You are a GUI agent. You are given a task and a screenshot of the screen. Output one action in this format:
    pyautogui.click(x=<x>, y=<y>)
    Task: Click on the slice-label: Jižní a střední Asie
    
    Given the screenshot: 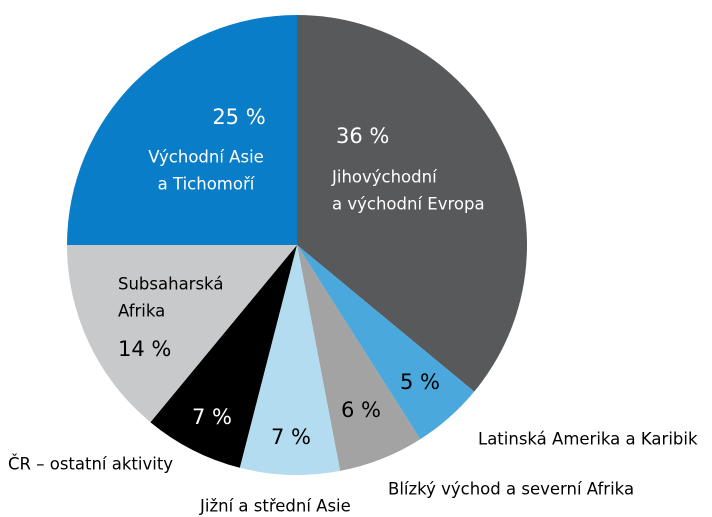 What is the action you would take?
    pyautogui.click(x=275, y=506)
    